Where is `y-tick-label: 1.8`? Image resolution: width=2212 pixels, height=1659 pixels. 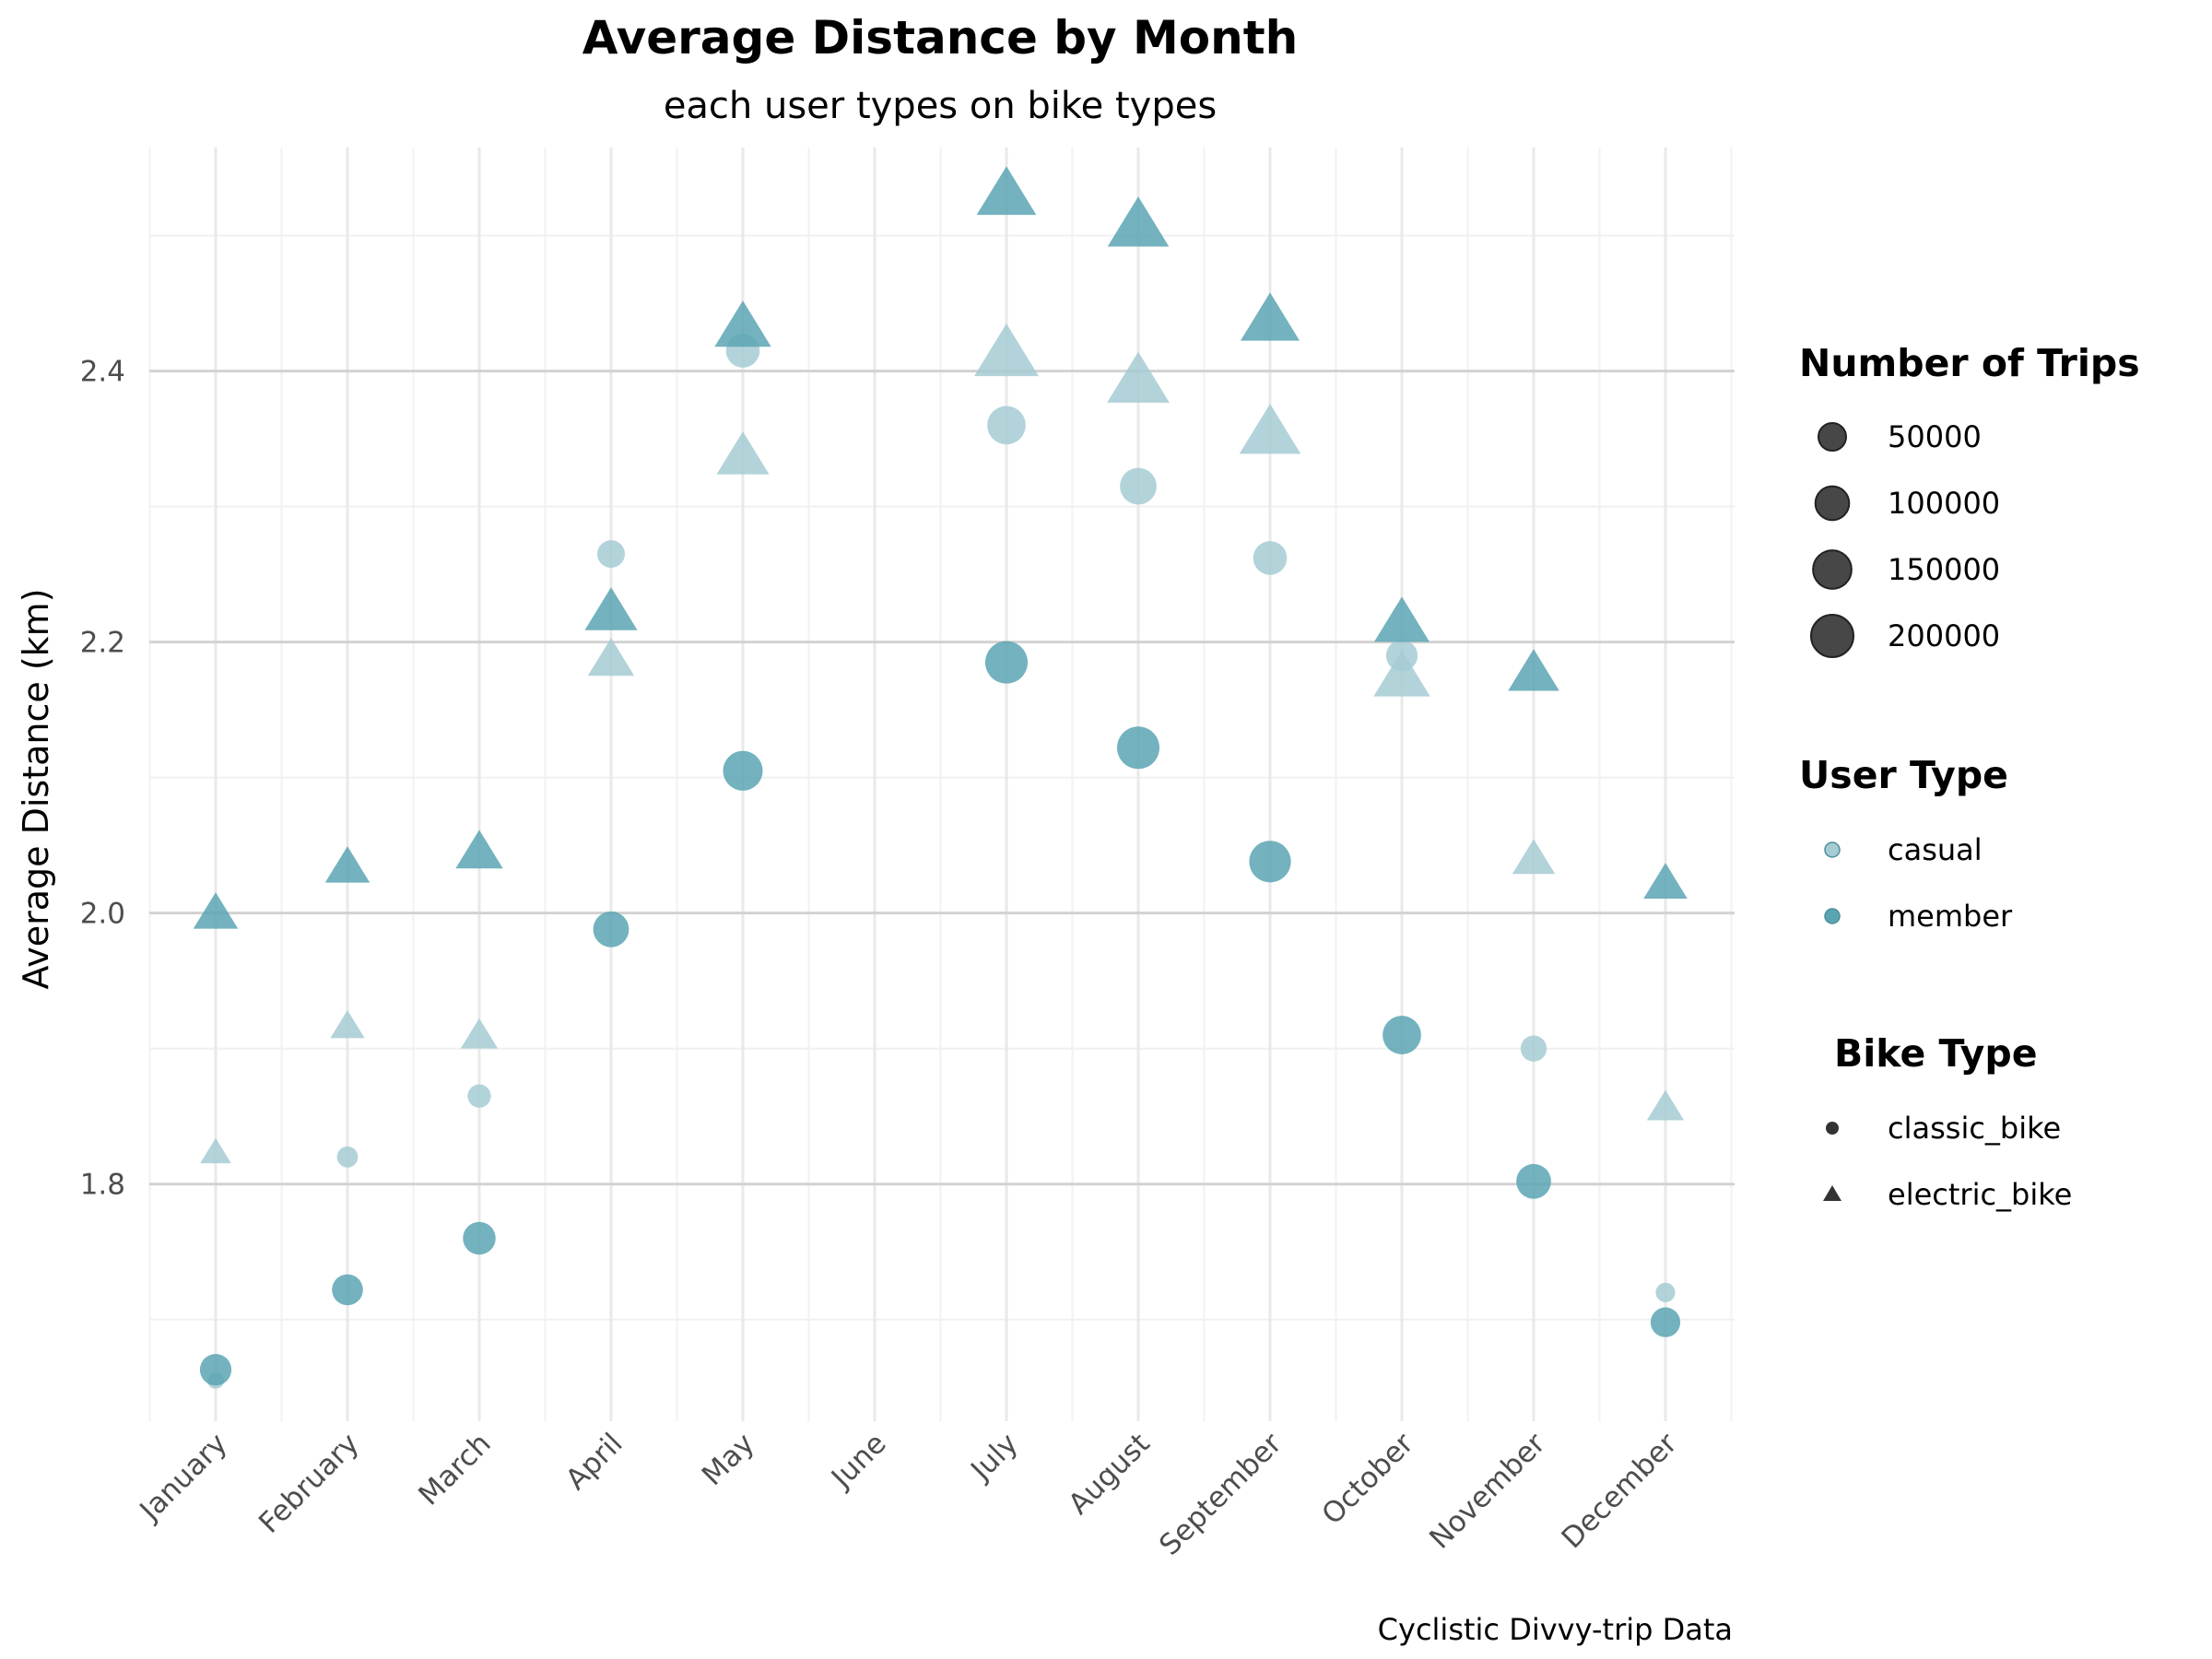
y-tick-label: 1.8 is located at coordinates (102, 1185).